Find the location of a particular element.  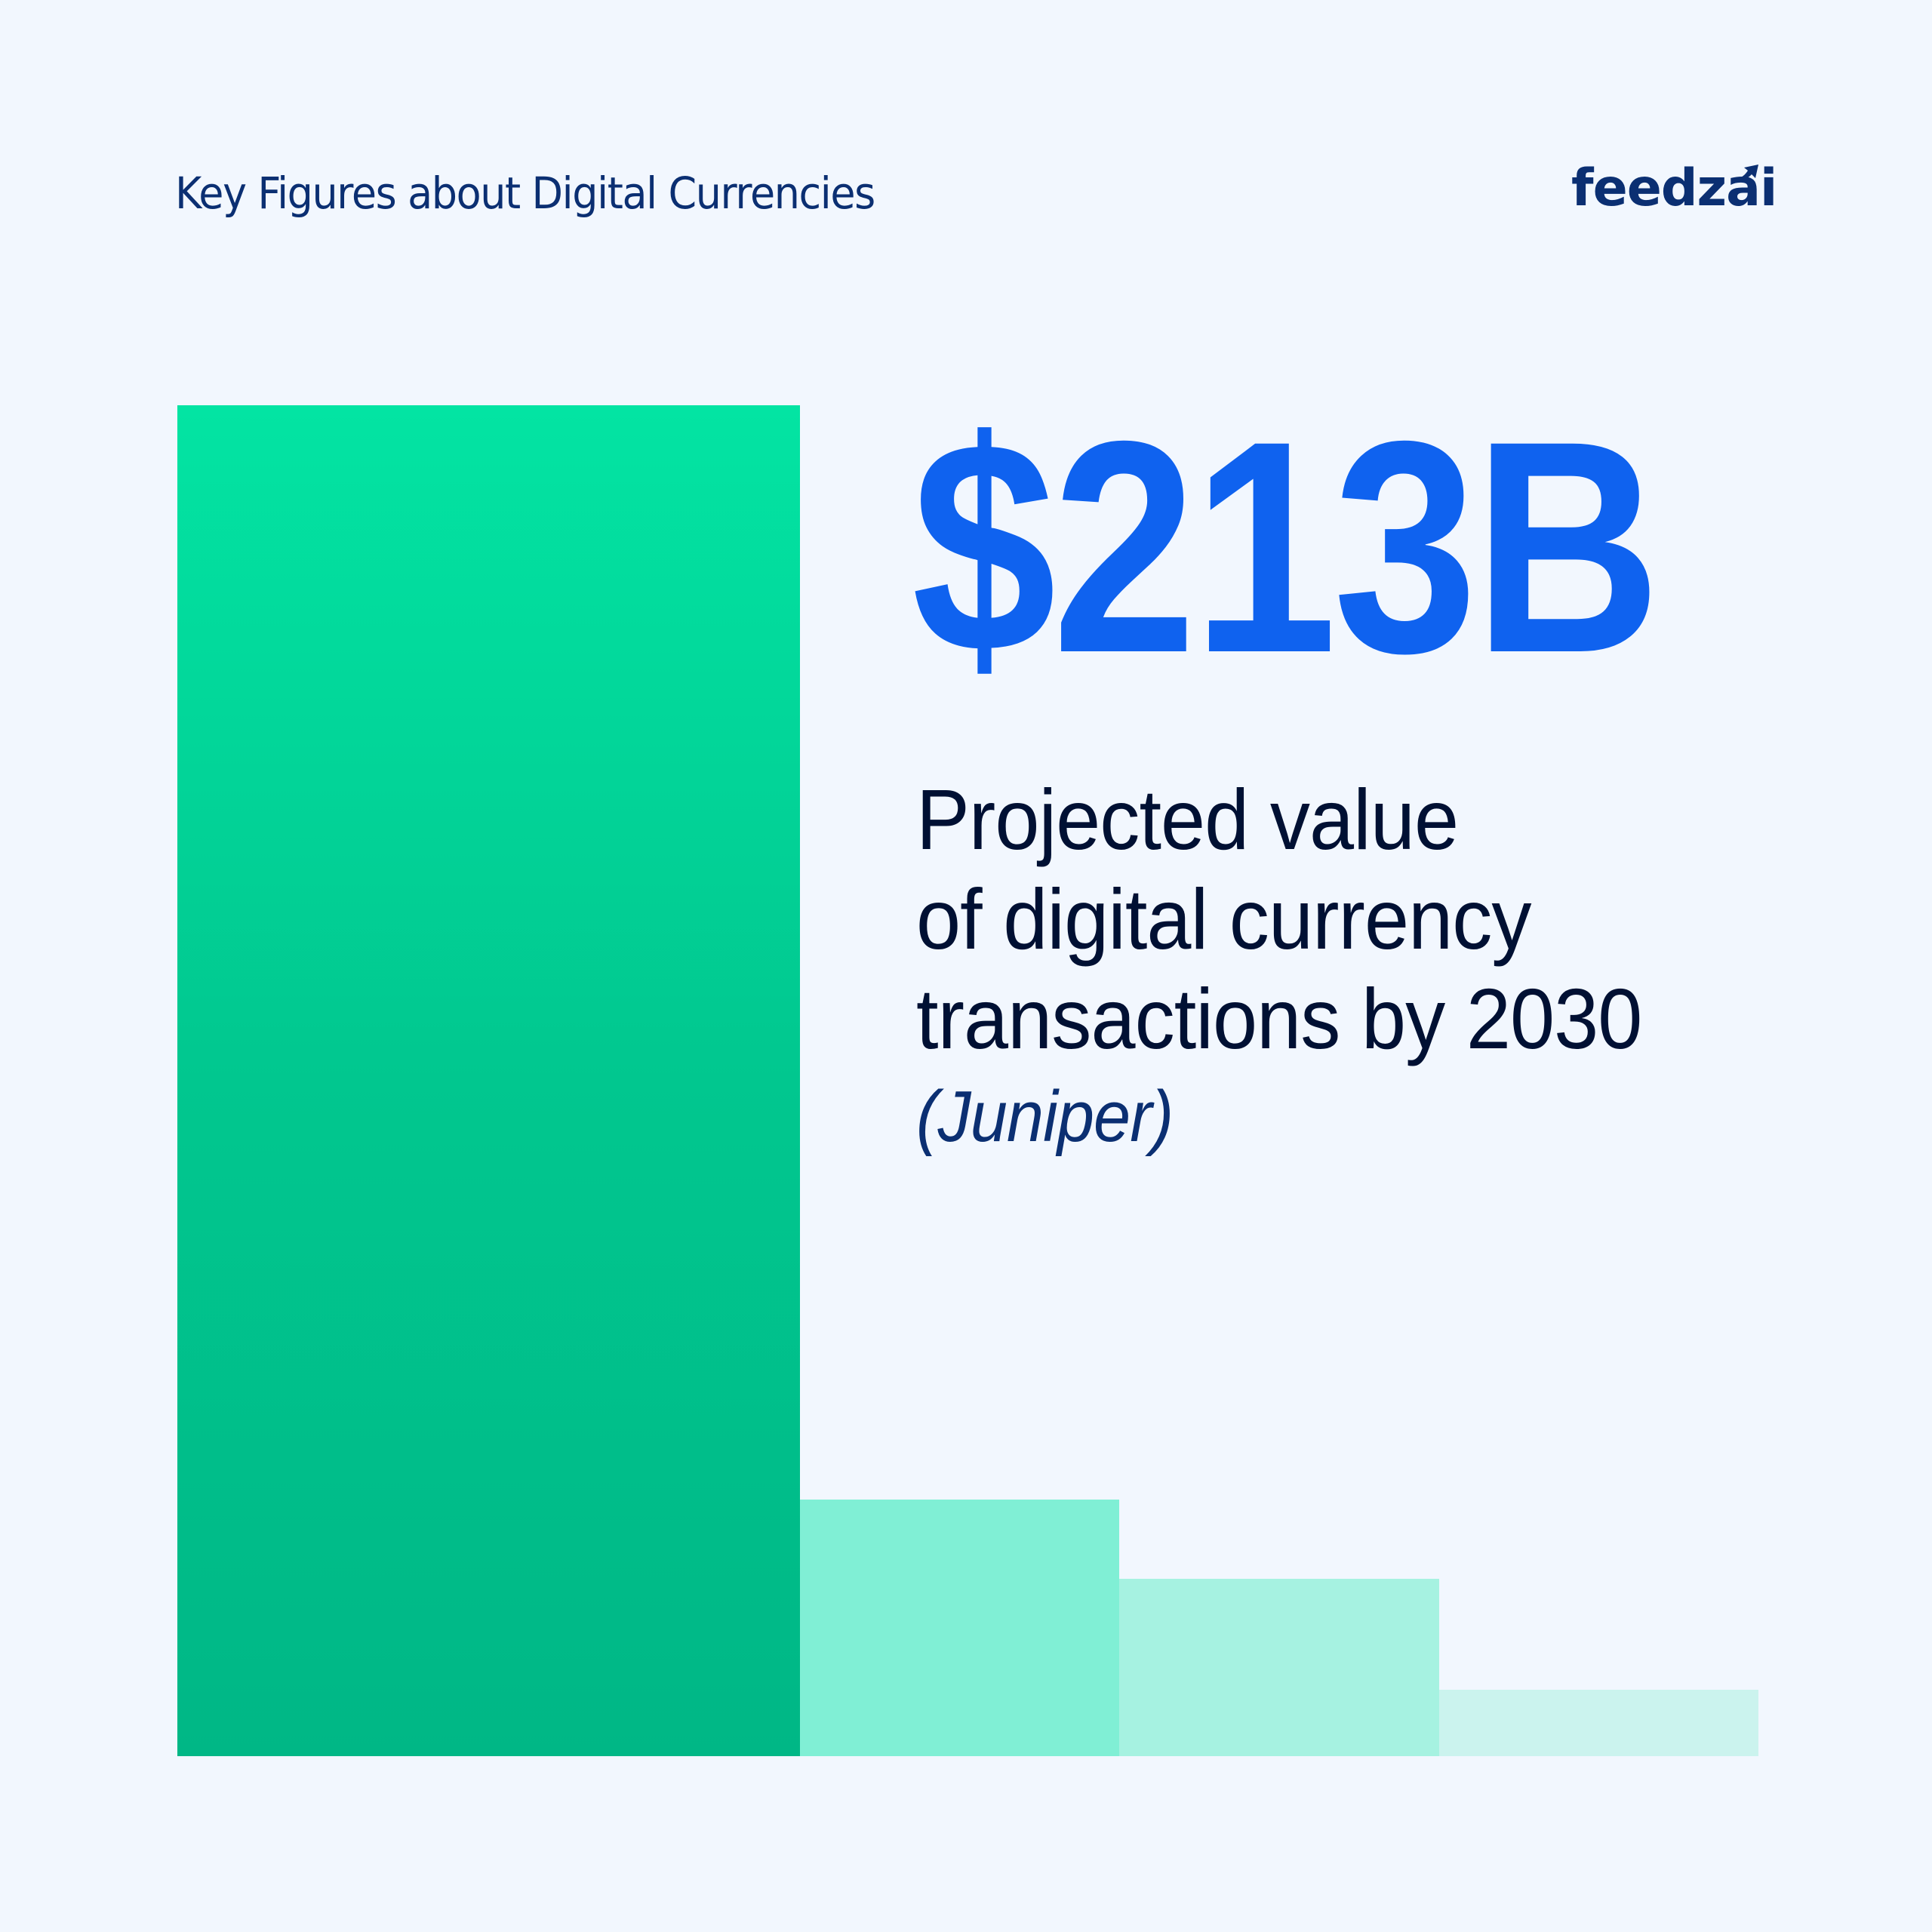

stat-value: $213B is located at coordinates (1286, 546).